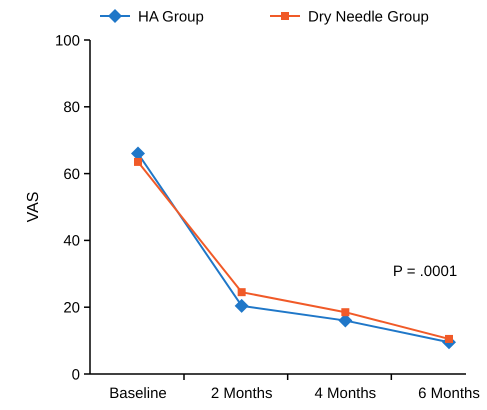  What do you see at coordinates (425, 271) in the screenshot?
I see `annotation: P = .0001` at bounding box center [425, 271].